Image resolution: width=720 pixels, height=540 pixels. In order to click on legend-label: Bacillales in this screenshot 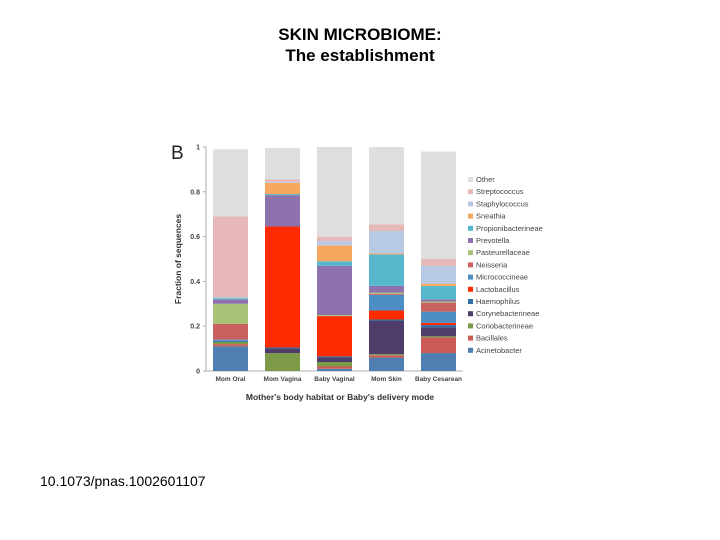, I will do `click(492, 338)`.